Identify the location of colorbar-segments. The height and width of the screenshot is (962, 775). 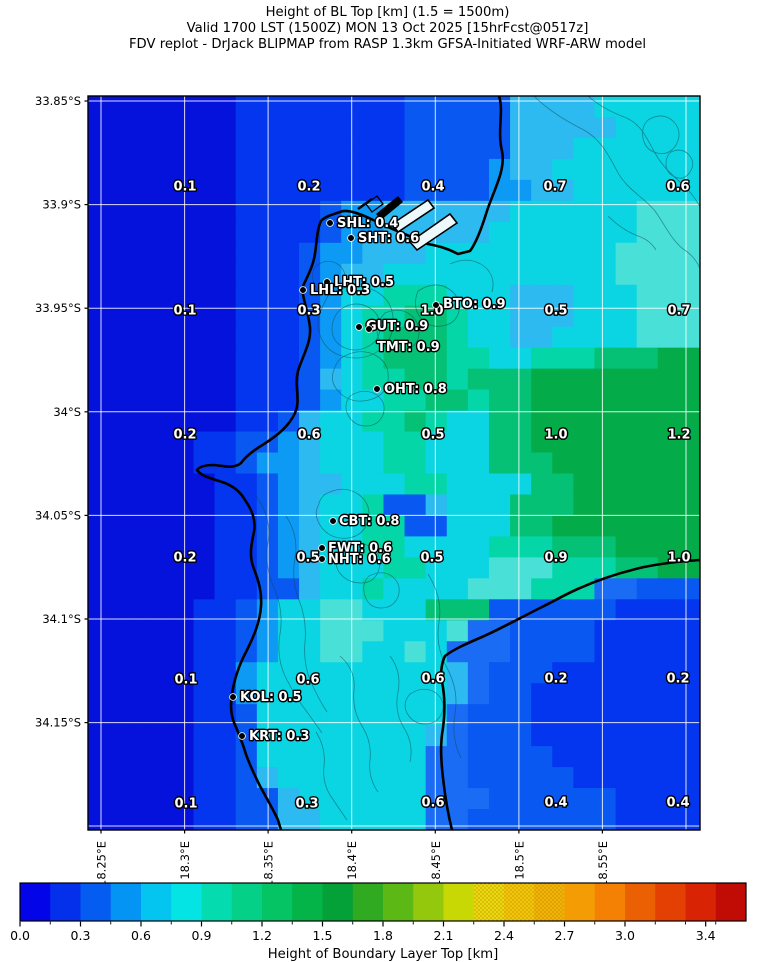
(383, 902).